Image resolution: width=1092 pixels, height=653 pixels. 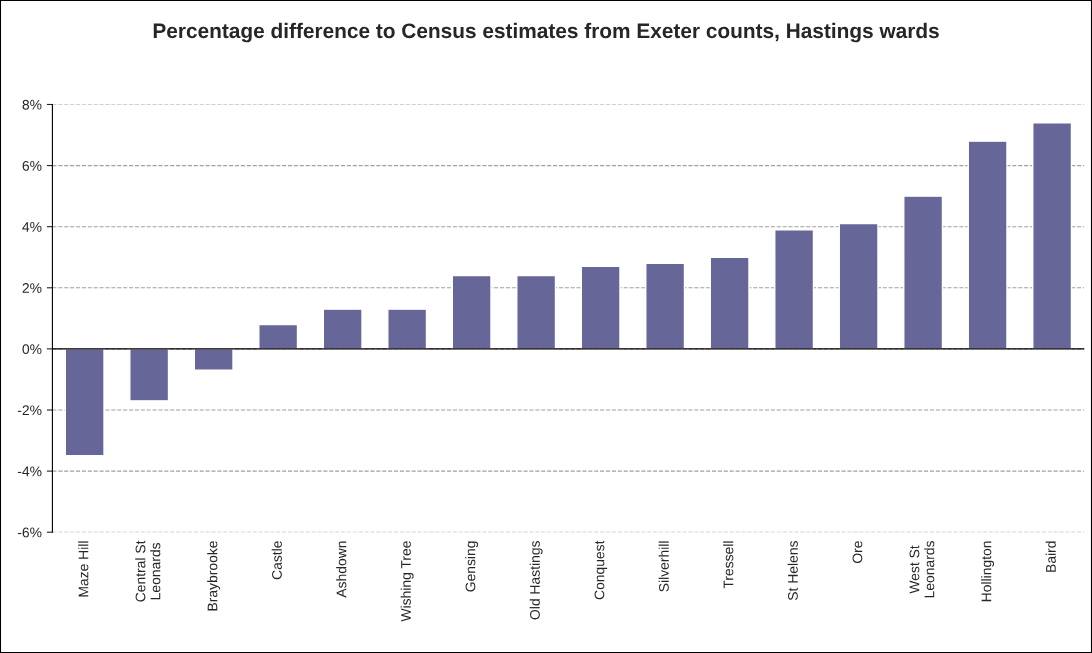 I want to click on x-tick-label: Braybrooke, so click(x=214, y=576).